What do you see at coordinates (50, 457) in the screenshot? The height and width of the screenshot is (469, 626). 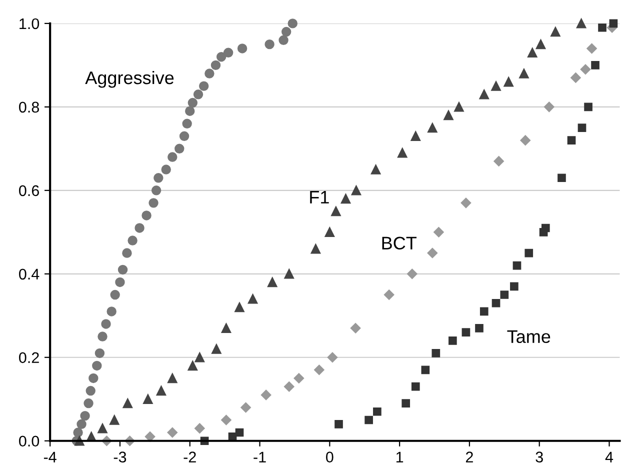 I see `x-tick-label: -4` at bounding box center [50, 457].